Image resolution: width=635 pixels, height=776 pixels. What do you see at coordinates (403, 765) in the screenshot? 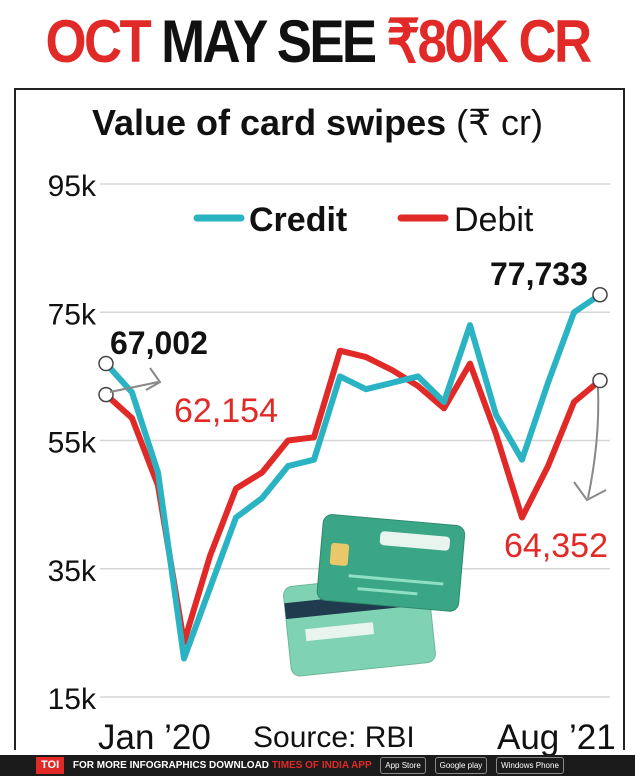
I see `app-store-badge: App Store` at bounding box center [403, 765].